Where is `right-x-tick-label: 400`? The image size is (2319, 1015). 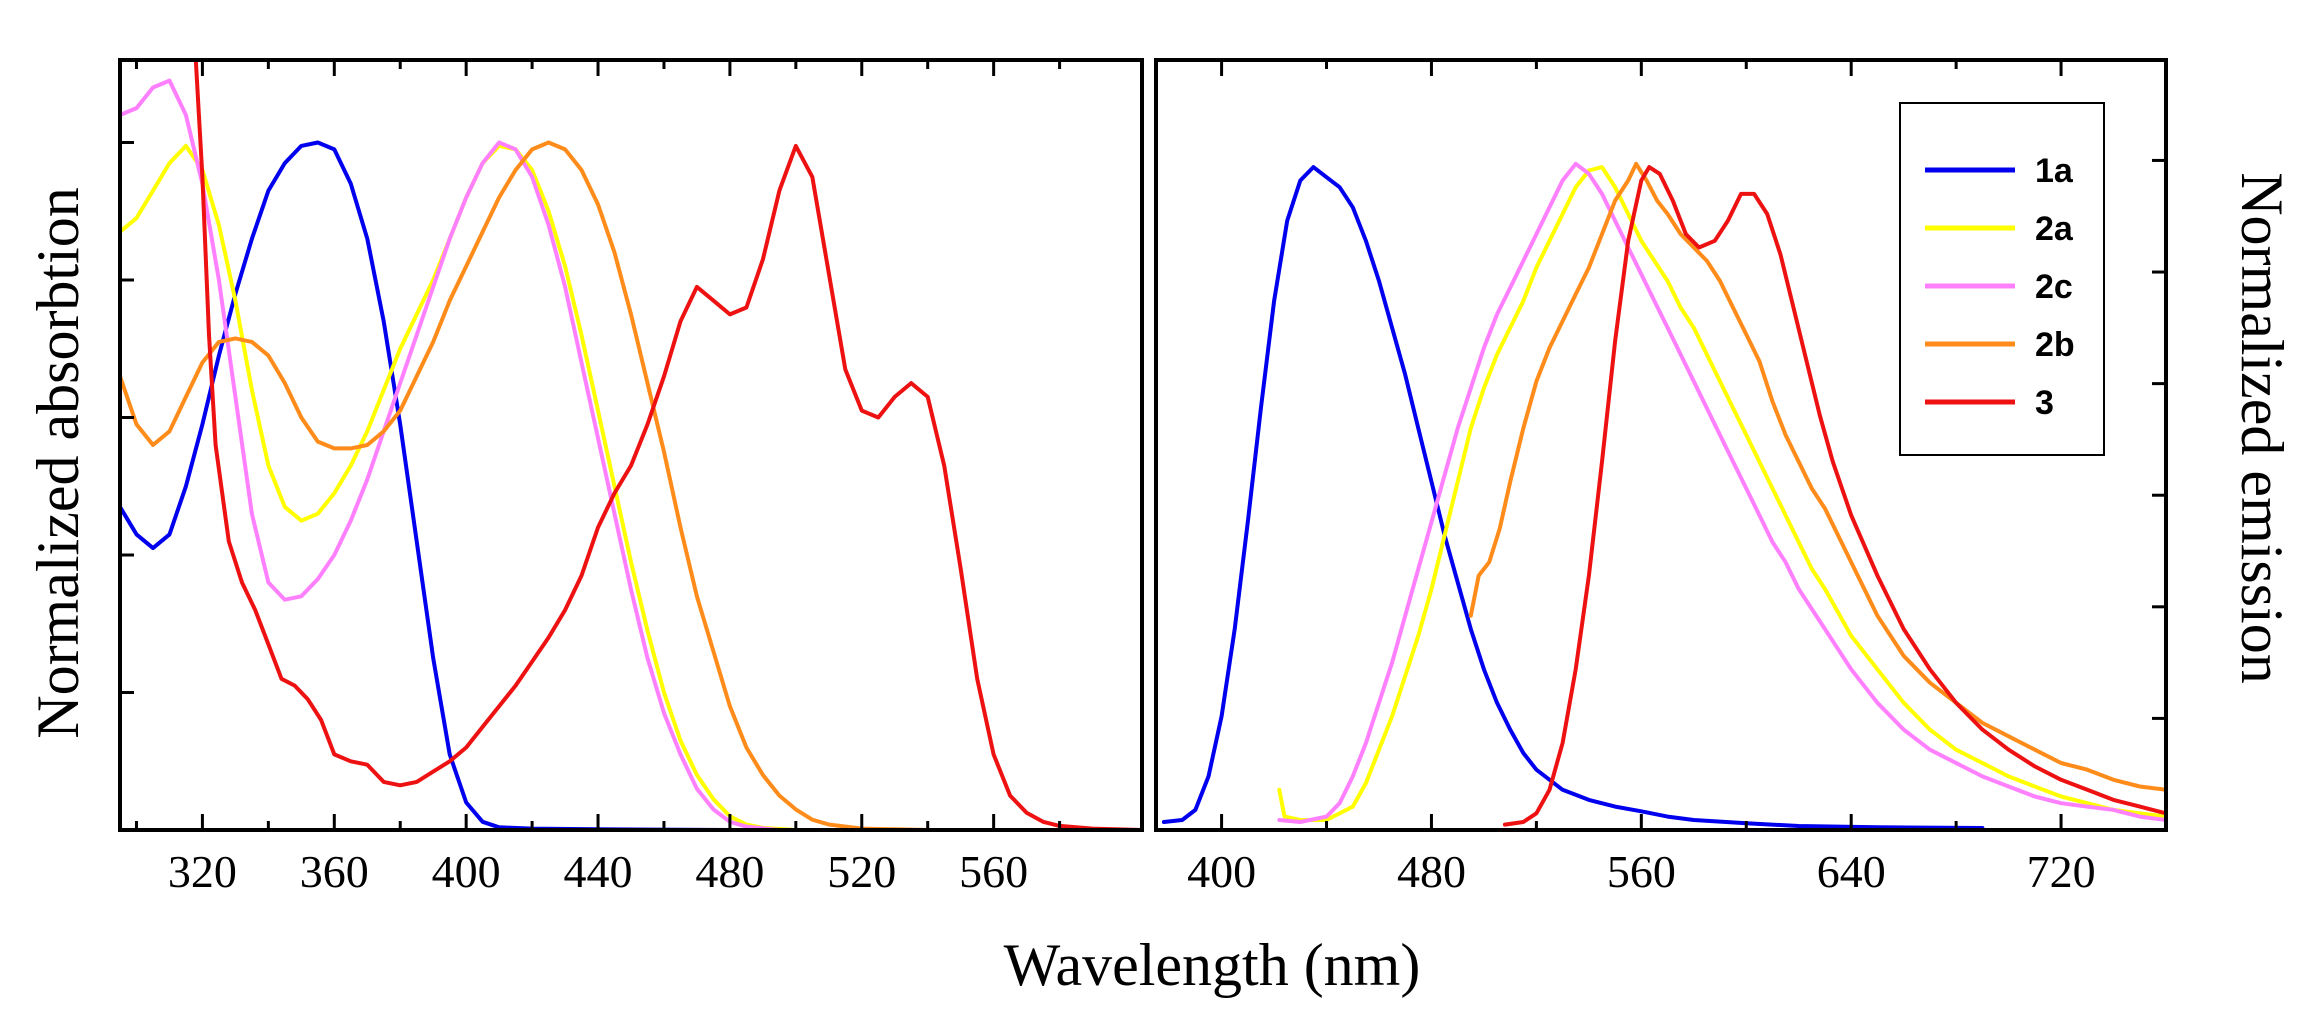
right-x-tick-label: 400 is located at coordinates (1221, 871).